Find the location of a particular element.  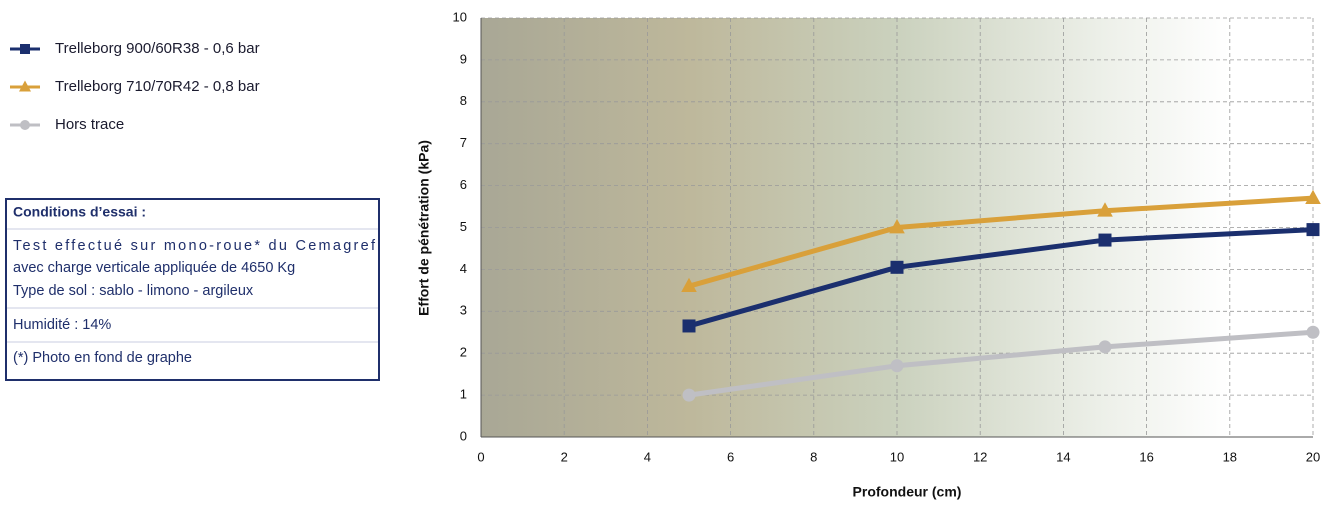

y-tick-label: 6 is located at coordinates (463, 184).